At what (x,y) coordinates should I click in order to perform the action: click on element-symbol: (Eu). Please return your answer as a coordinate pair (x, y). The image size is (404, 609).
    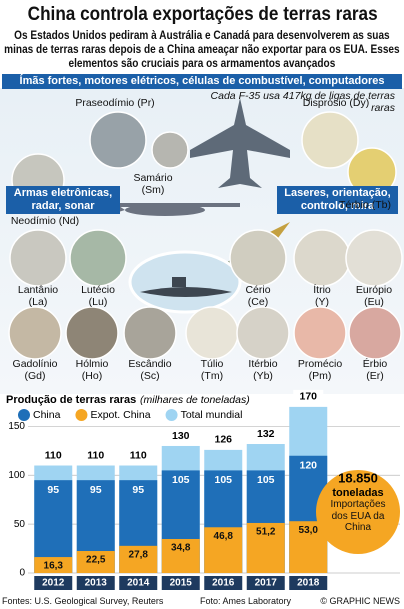
    Looking at the image, I should click on (374, 302).